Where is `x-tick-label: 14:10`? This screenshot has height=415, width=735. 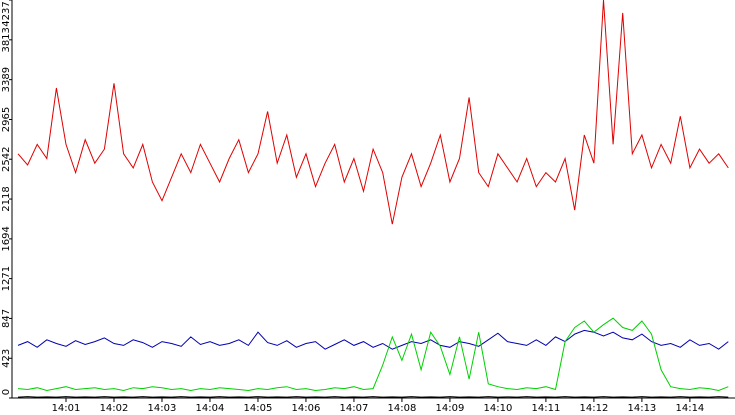 x-tick-label: 14:10 is located at coordinates (498, 408).